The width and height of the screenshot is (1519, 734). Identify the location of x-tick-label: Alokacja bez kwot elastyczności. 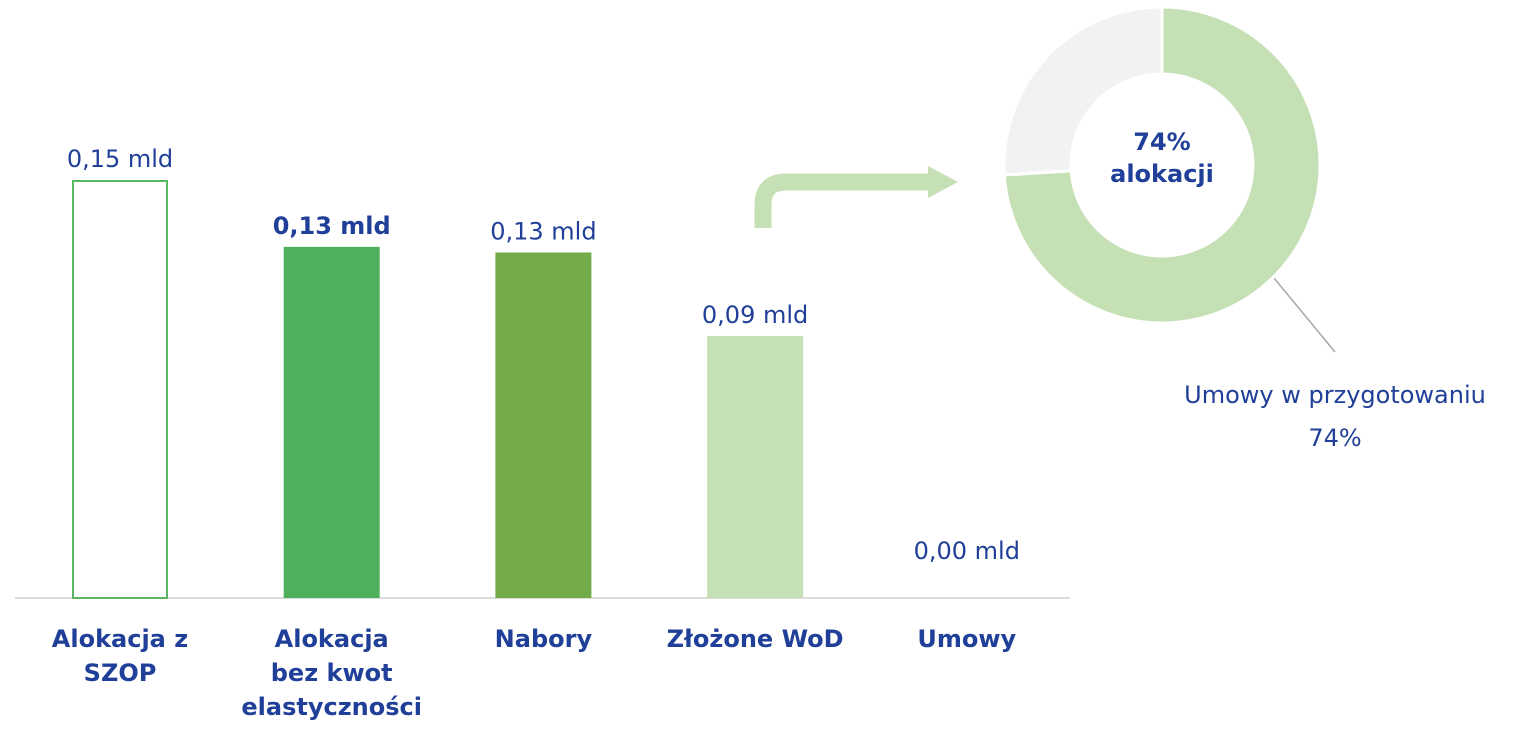
(331, 673).